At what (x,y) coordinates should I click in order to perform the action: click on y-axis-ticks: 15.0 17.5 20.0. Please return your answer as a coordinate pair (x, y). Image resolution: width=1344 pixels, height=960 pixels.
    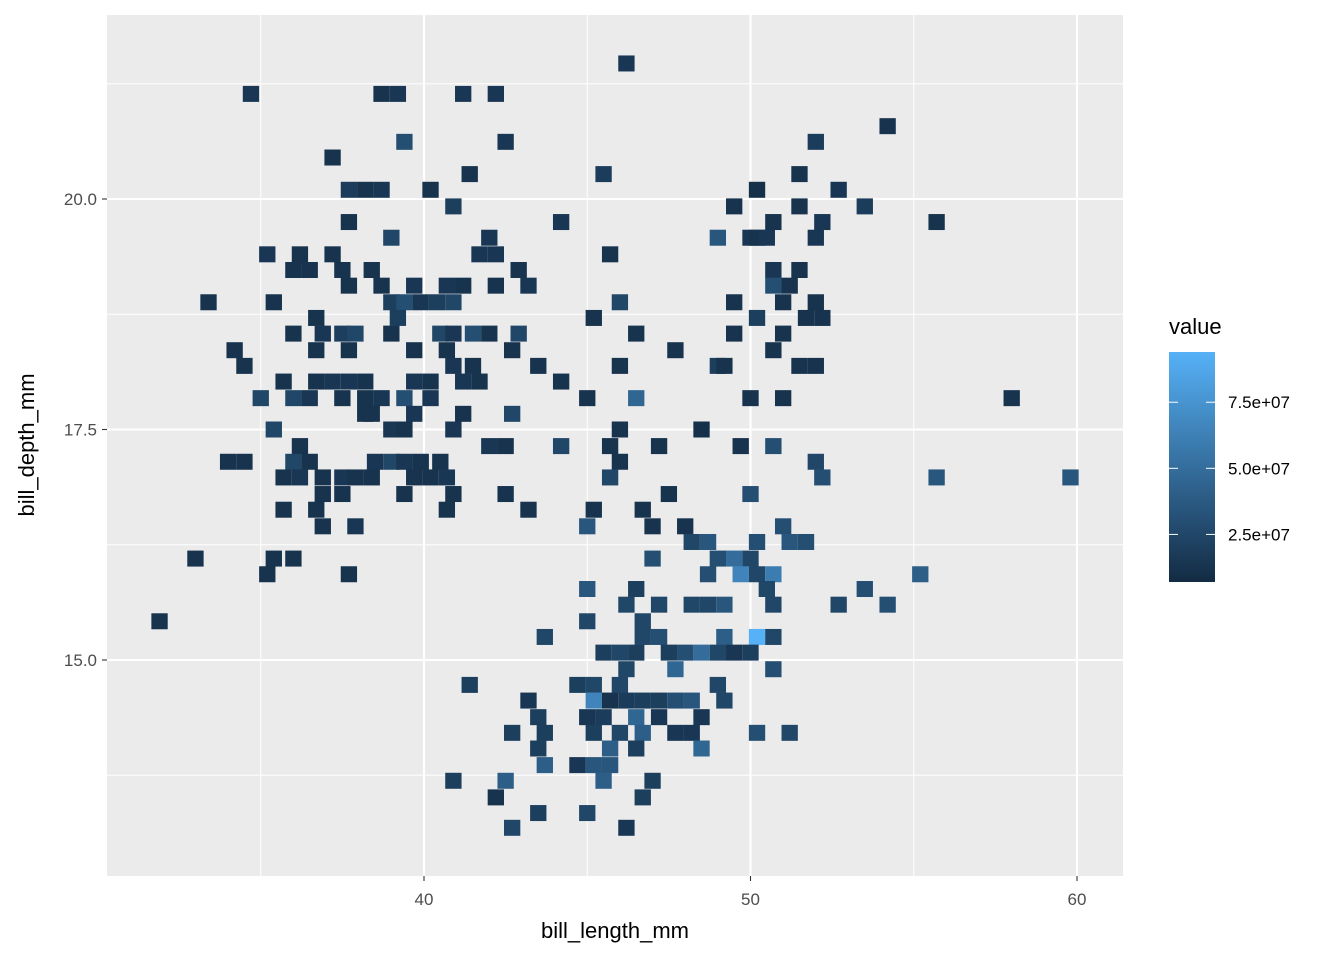
    Looking at the image, I should click on (85, 430).